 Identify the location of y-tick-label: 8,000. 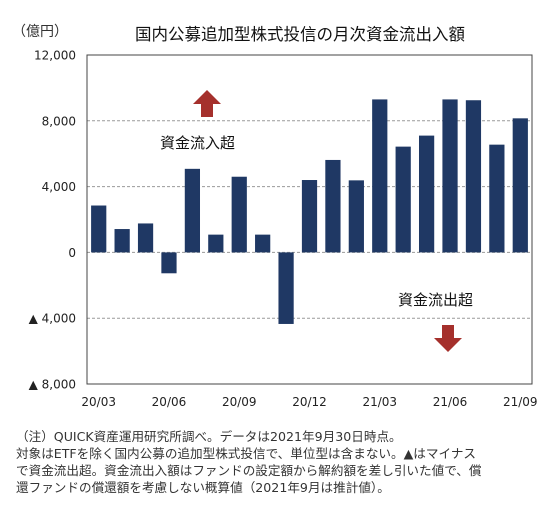
(59, 121).